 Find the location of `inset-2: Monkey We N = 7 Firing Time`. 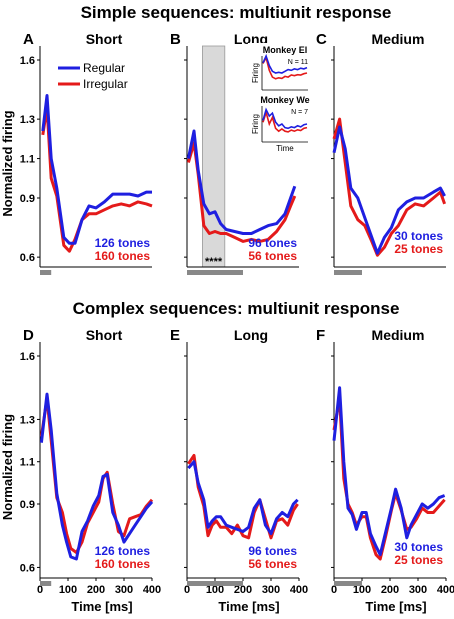

inset-2: Monkey We N = 7 Firing Time is located at coordinates (280, 123).